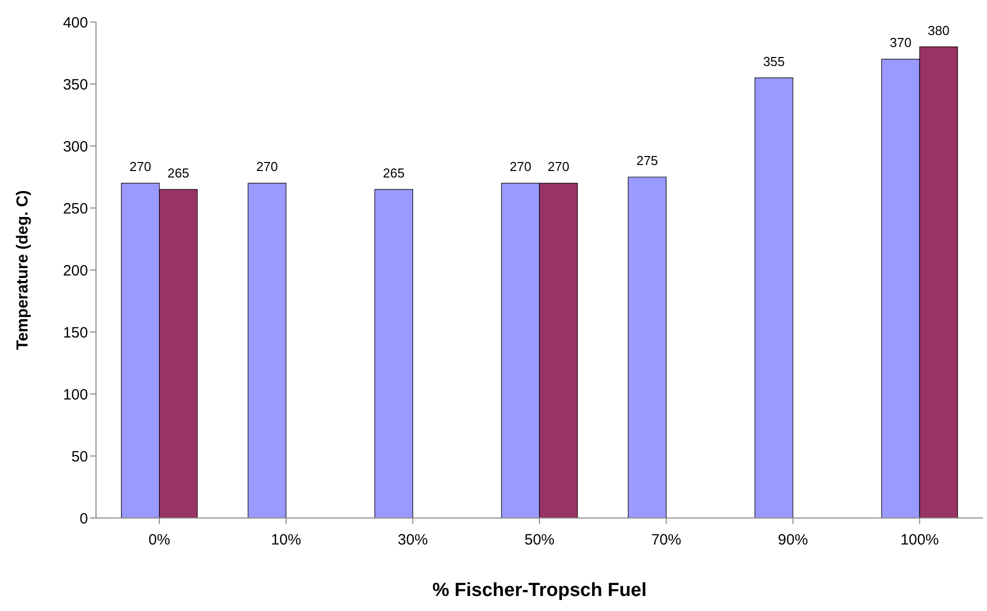 The width and height of the screenshot is (987, 611). I want to click on y-tick-label: 350, so click(75, 85).